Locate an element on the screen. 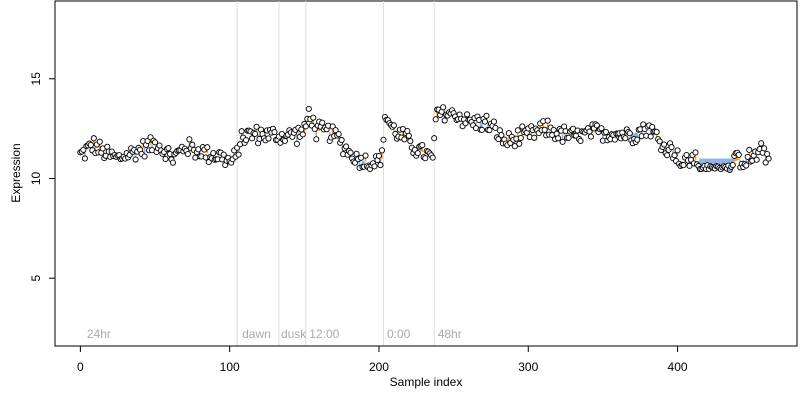 Image resolution: width=800 pixels, height=400 pixels. y-tick-label: 5 is located at coordinates (36, 278).